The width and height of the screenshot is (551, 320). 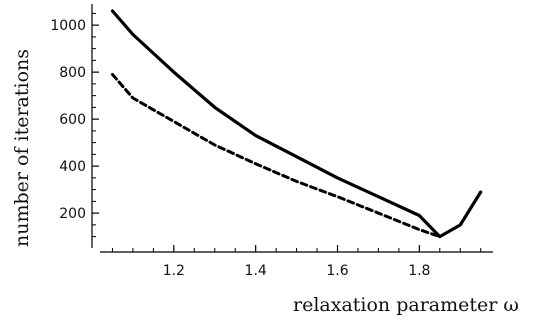 I want to click on x-tick-label: 1.2, so click(x=174, y=271).